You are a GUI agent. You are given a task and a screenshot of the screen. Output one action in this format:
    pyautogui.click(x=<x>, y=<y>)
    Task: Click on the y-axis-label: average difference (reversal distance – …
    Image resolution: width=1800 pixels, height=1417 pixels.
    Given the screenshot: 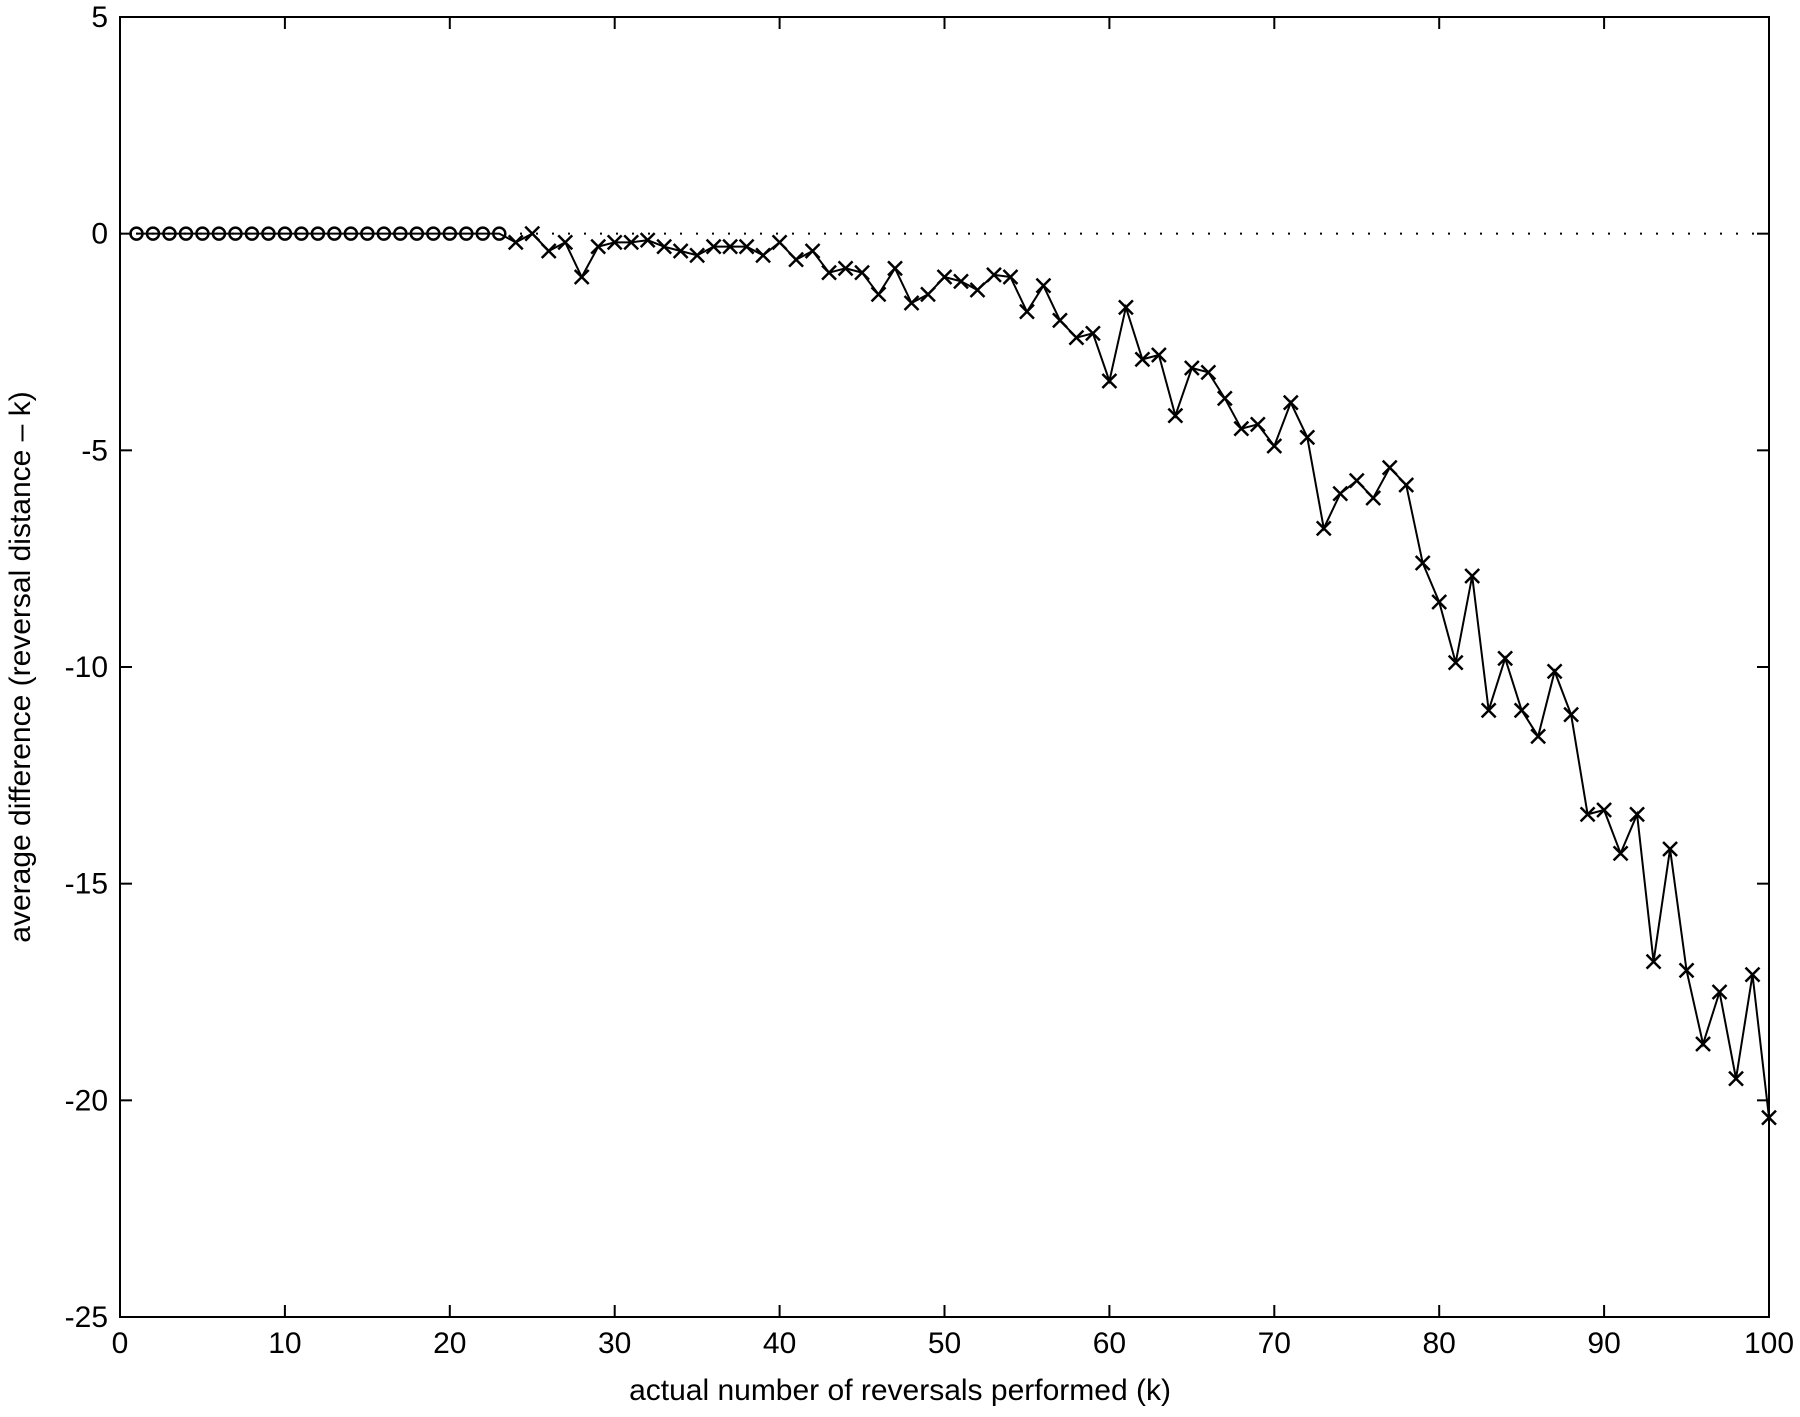 What is the action you would take?
    pyautogui.click(x=20, y=666)
    